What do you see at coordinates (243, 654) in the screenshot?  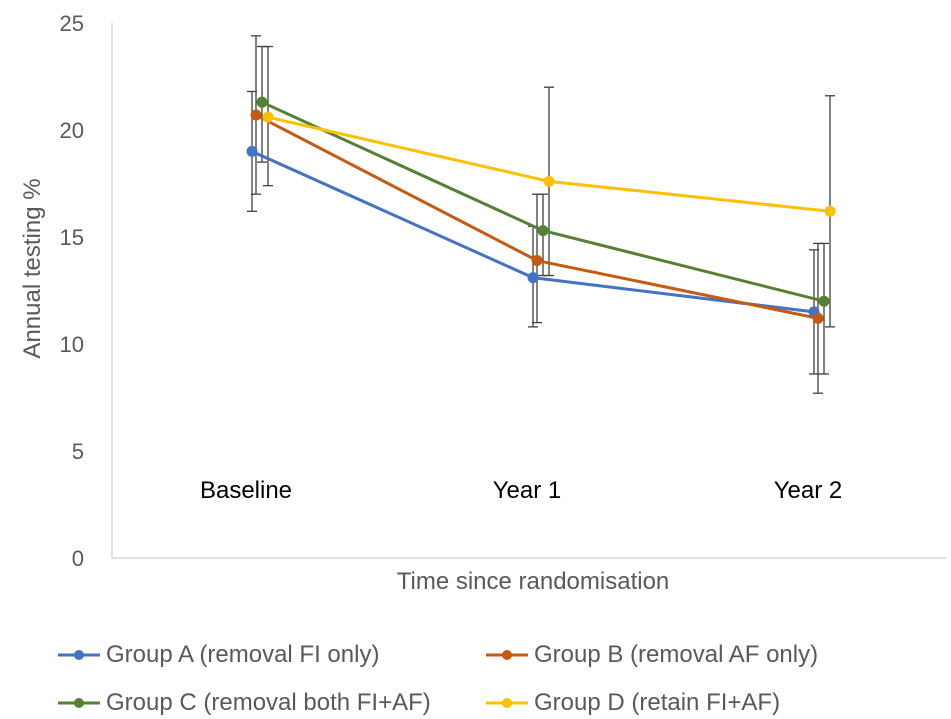 I see `legend-label: Group A (removal FI only)` at bounding box center [243, 654].